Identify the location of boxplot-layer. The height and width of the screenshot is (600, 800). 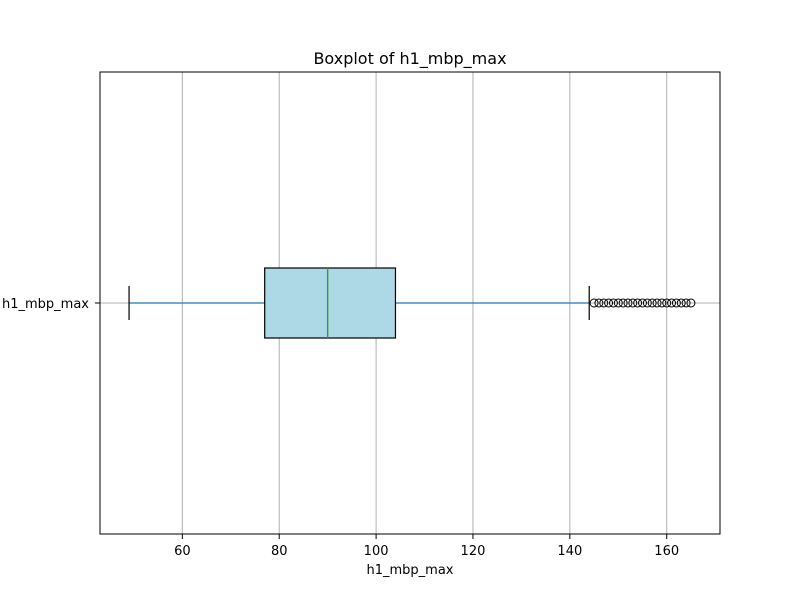
(412, 303).